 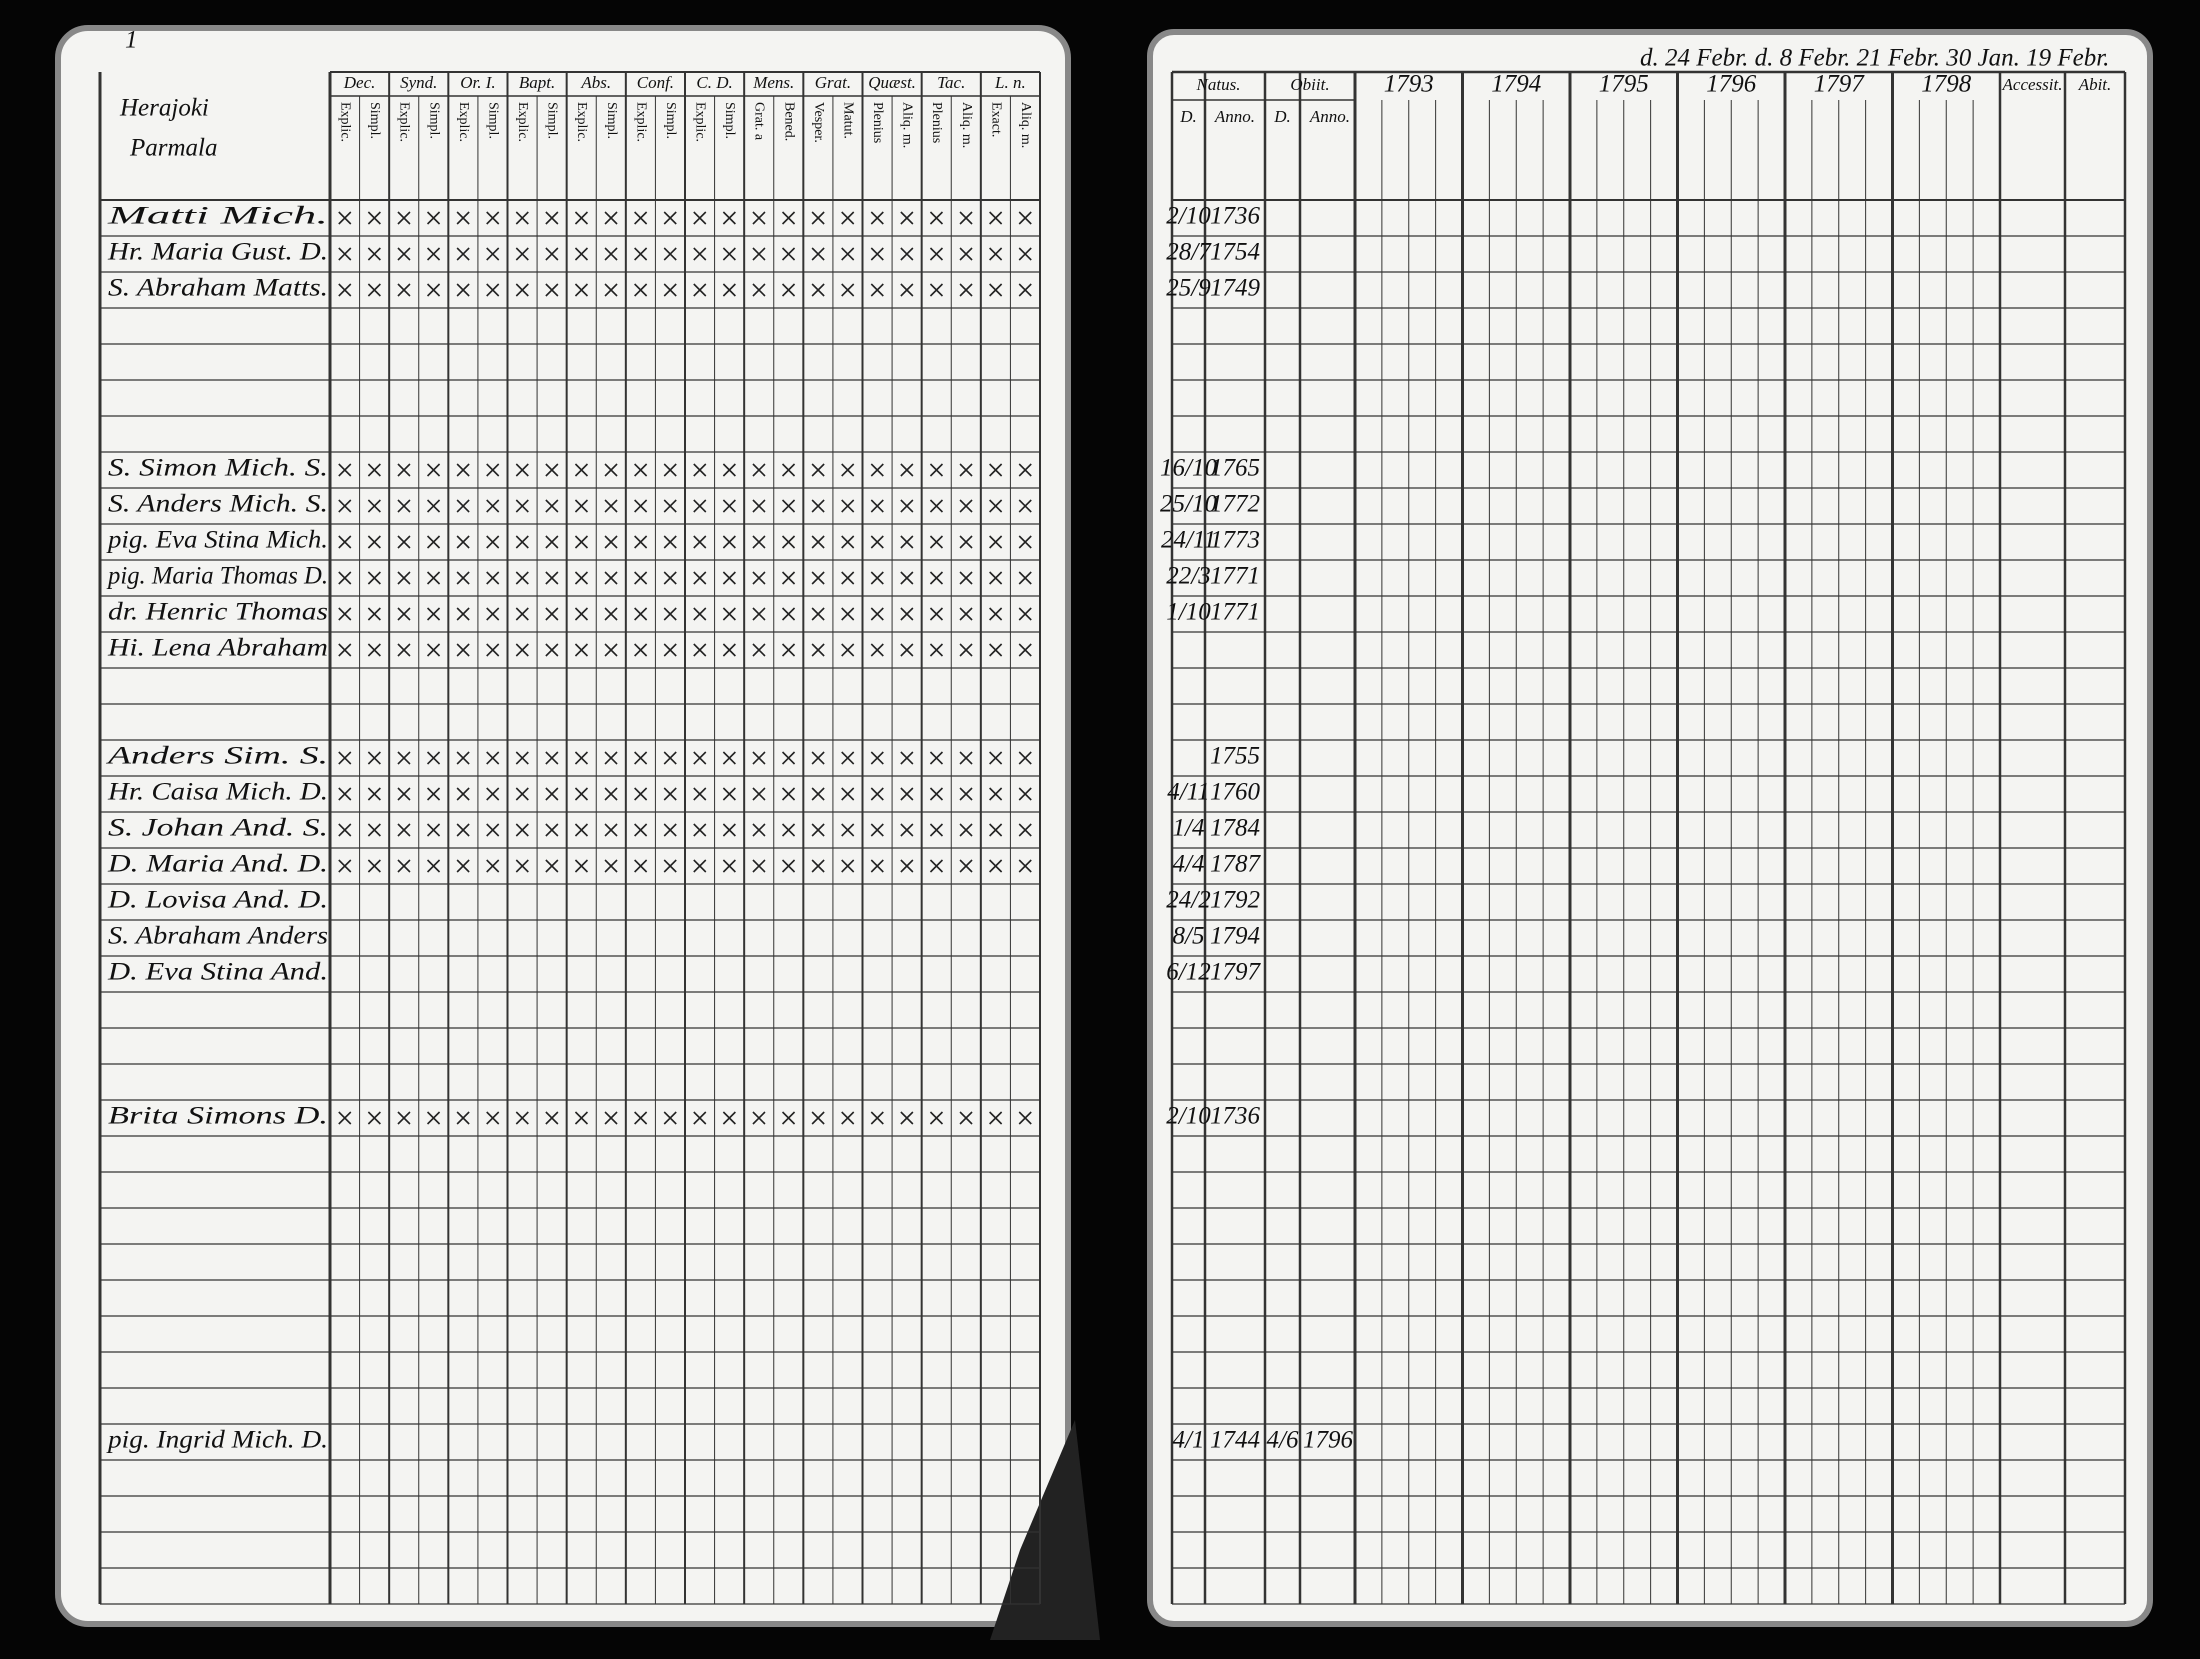 What do you see at coordinates (1516, 84) in the screenshot?
I see `year-header: 1794` at bounding box center [1516, 84].